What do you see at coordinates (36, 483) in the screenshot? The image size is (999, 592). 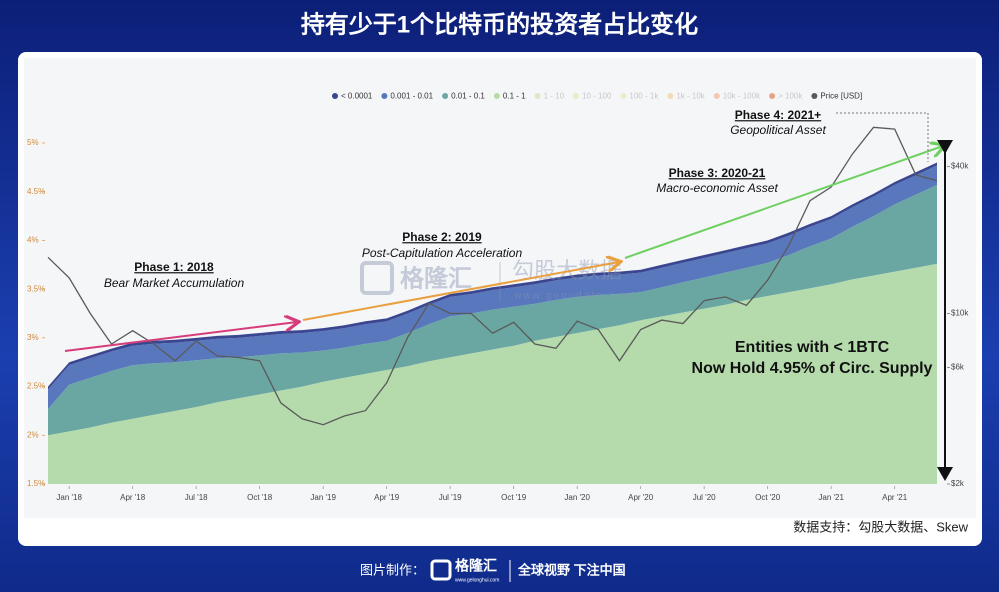 I see `y-tick-label: 1.5%` at bounding box center [36, 483].